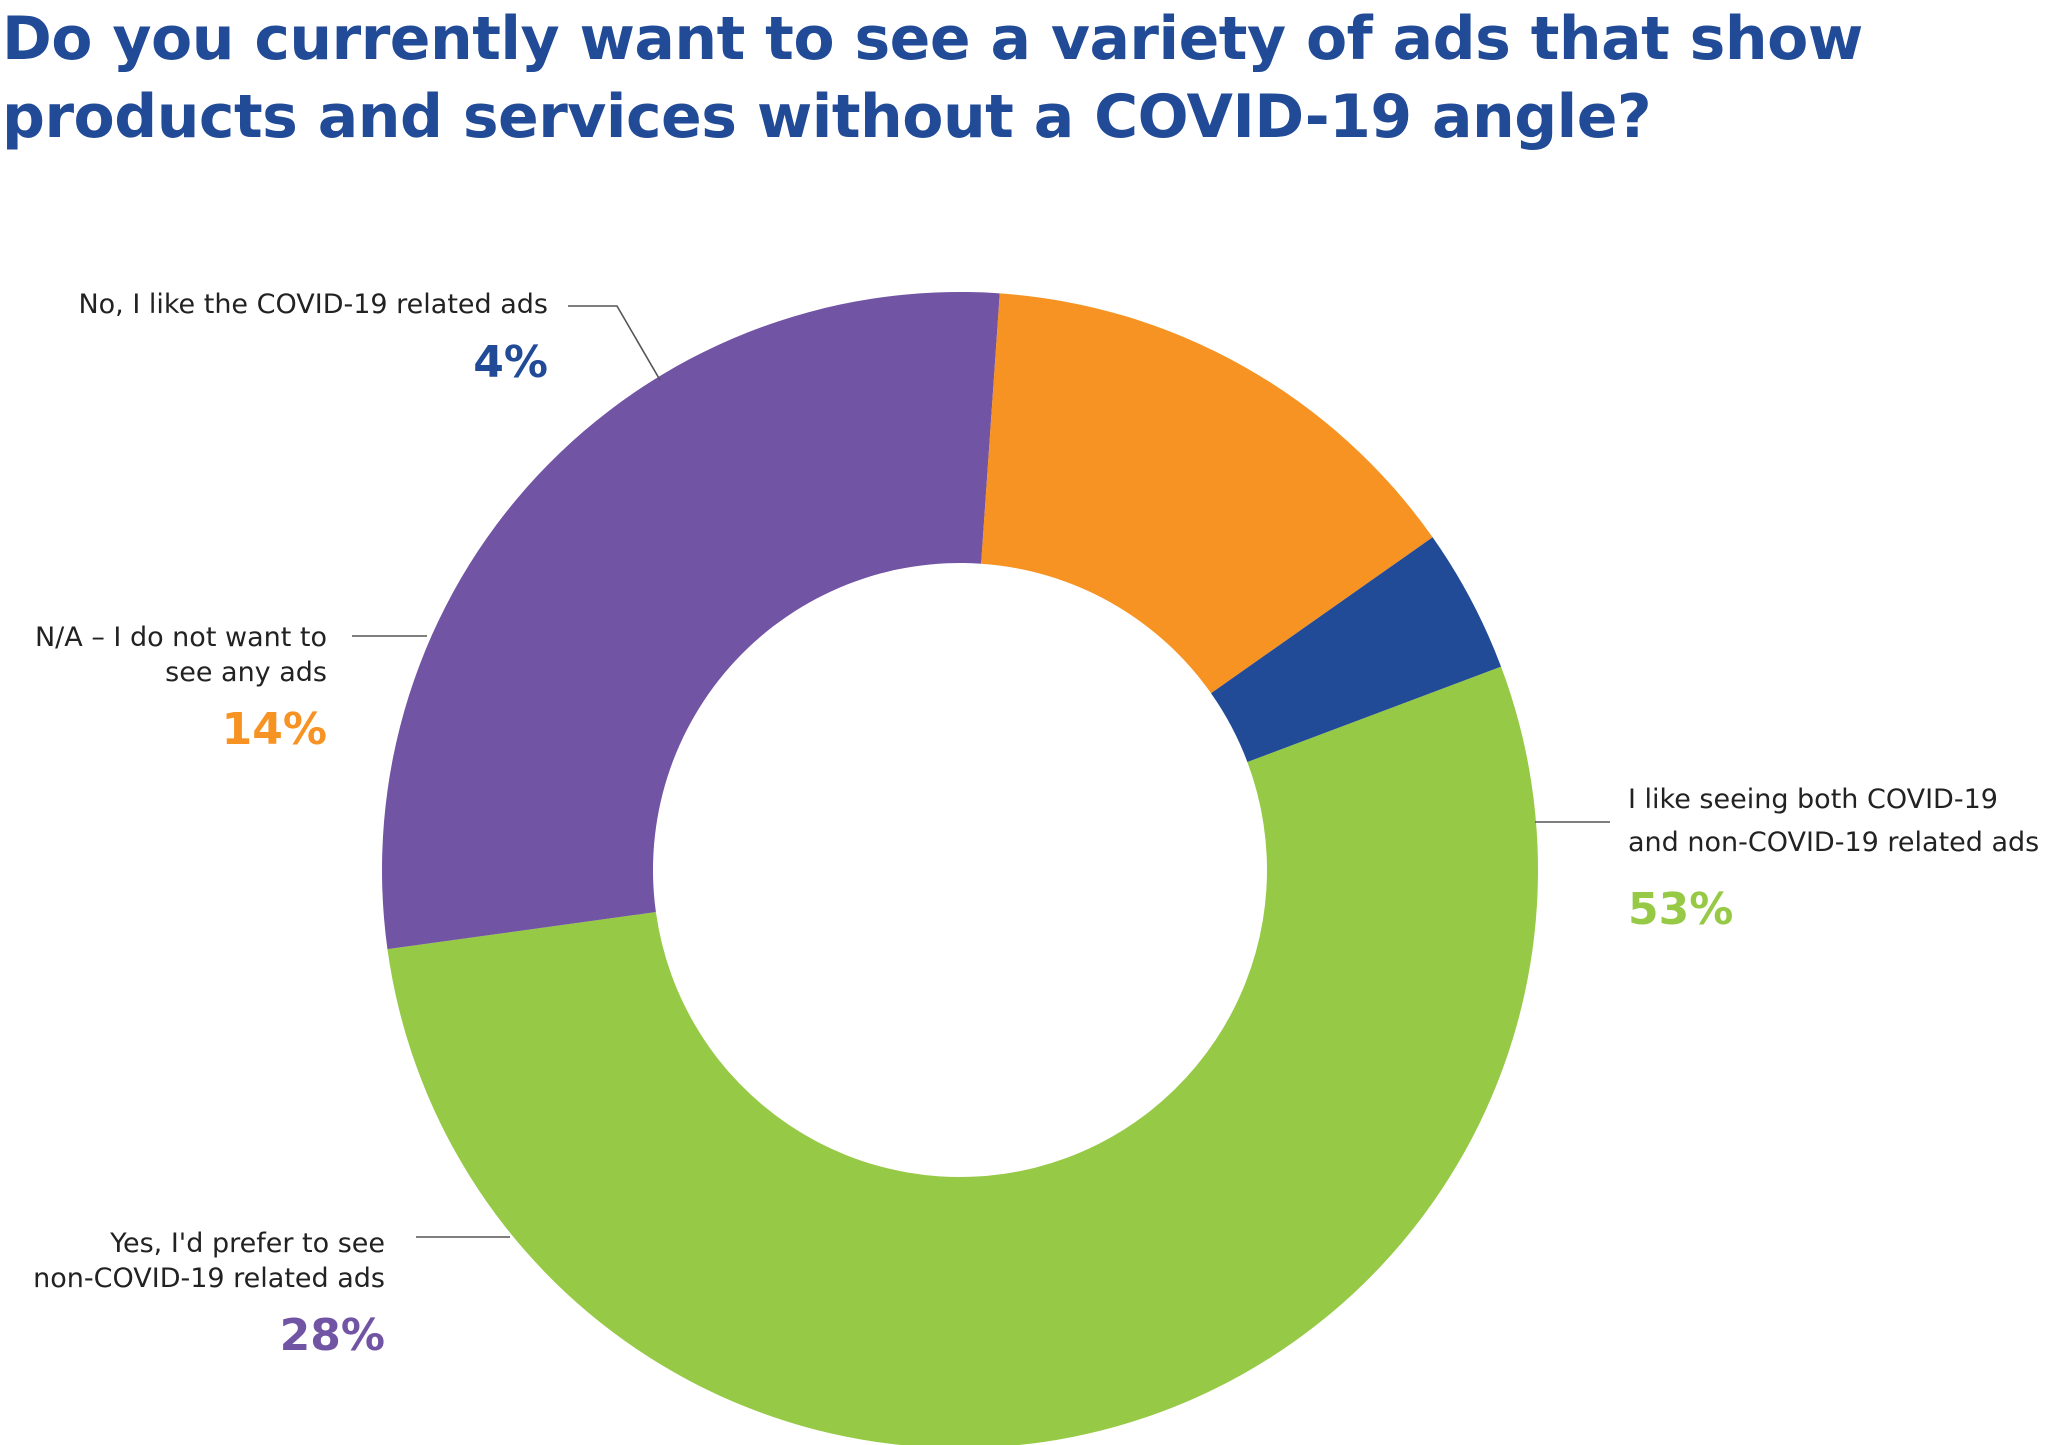 The image size is (2070, 1445). I want to click on slice-label-covid_ads: No, I like the COVID-19 related ads, so click(313, 304).